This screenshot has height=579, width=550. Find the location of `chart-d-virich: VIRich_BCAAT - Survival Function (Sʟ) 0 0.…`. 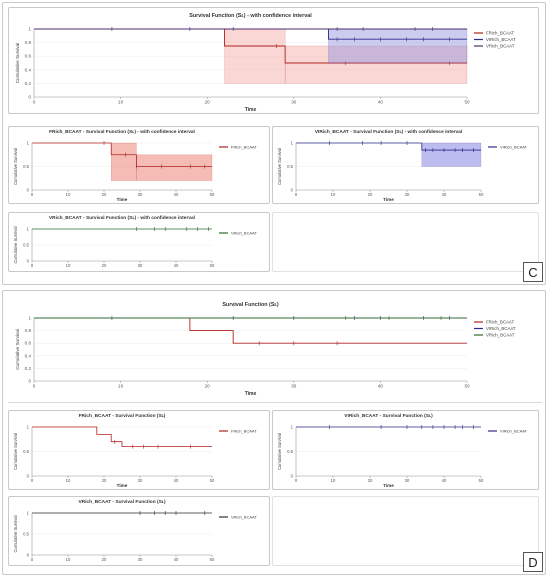

chart-d-virich: VIRich_BCAAT - Survival Function (Sʟ) 0 0.… is located at coordinates (405, 450).